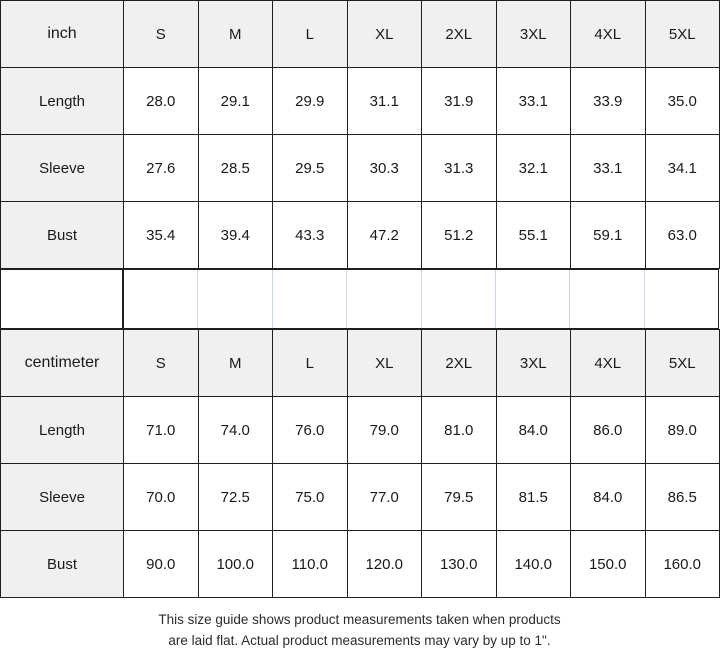 The width and height of the screenshot is (721, 652). What do you see at coordinates (459, 235) in the screenshot?
I see `cell-inch-bust-2xl: 51.2` at bounding box center [459, 235].